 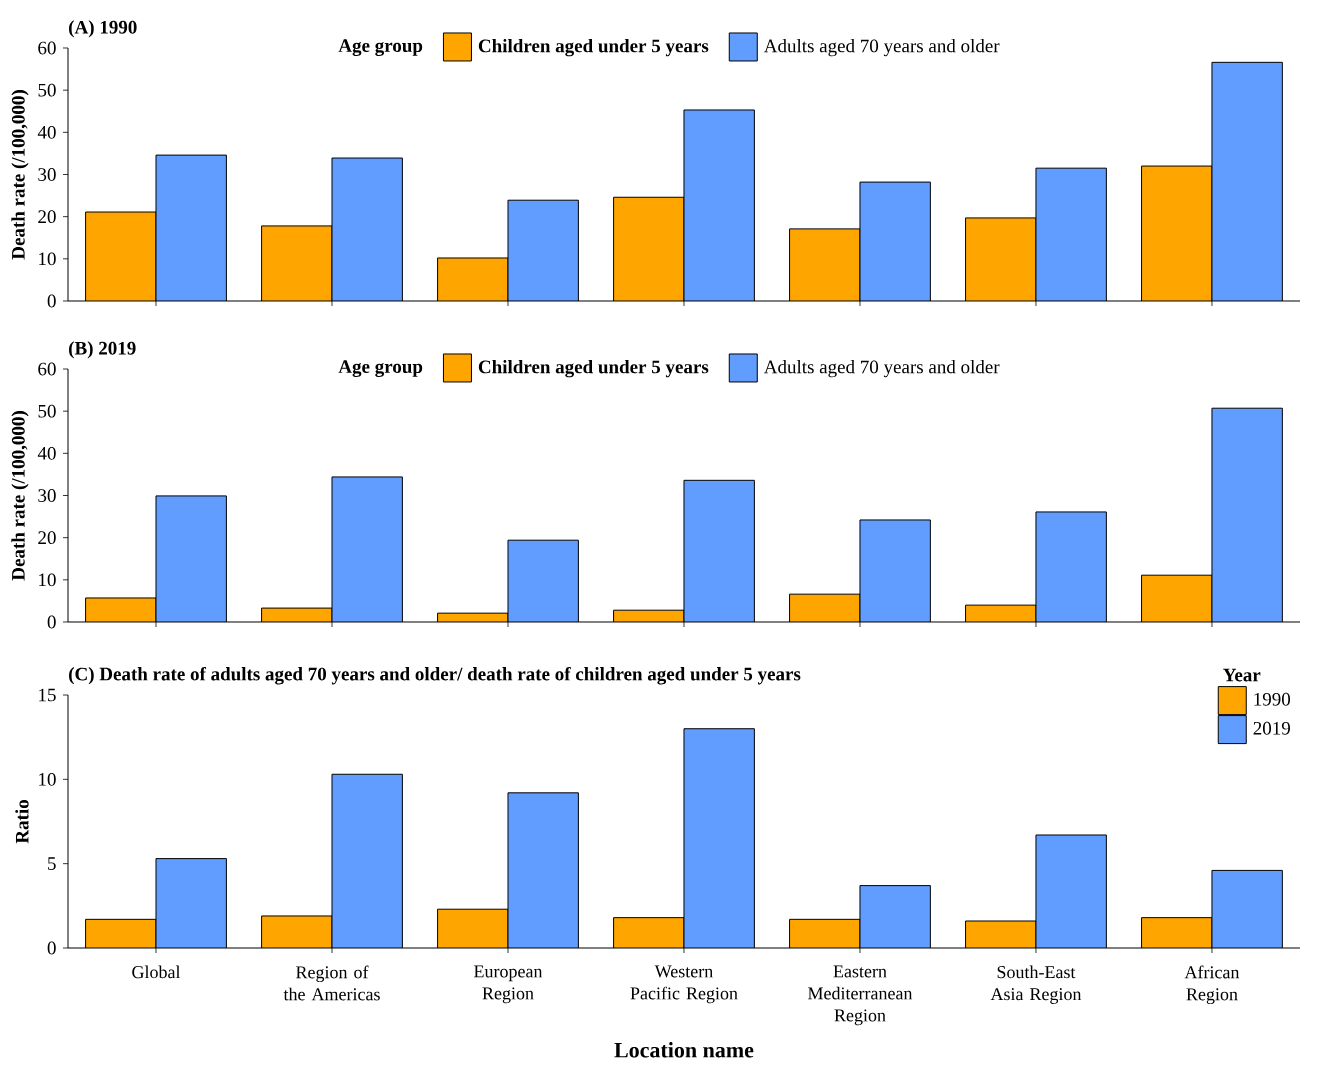 I want to click on x-tick-label: European Region, so click(x=508, y=984).